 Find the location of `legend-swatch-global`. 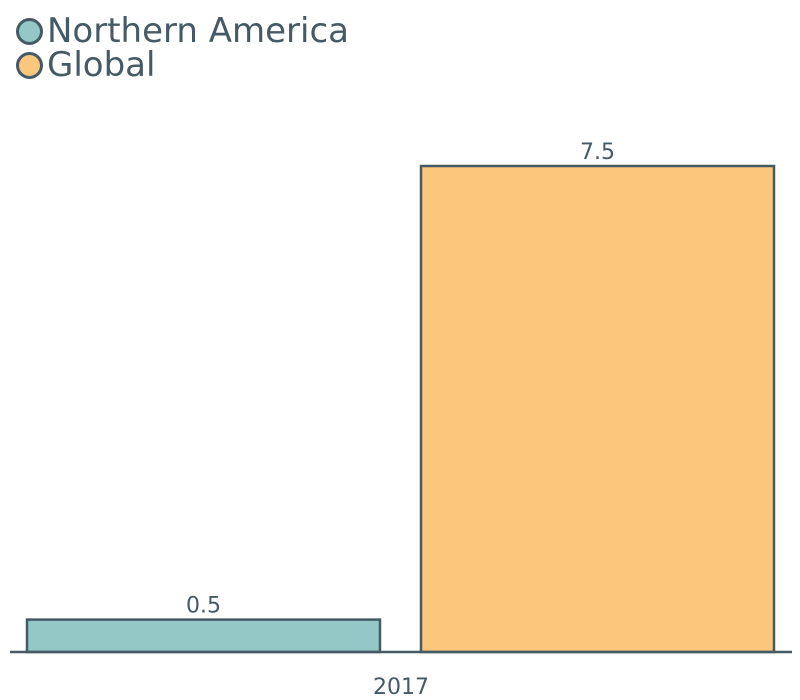

legend-swatch-global is located at coordinates (29, 65).